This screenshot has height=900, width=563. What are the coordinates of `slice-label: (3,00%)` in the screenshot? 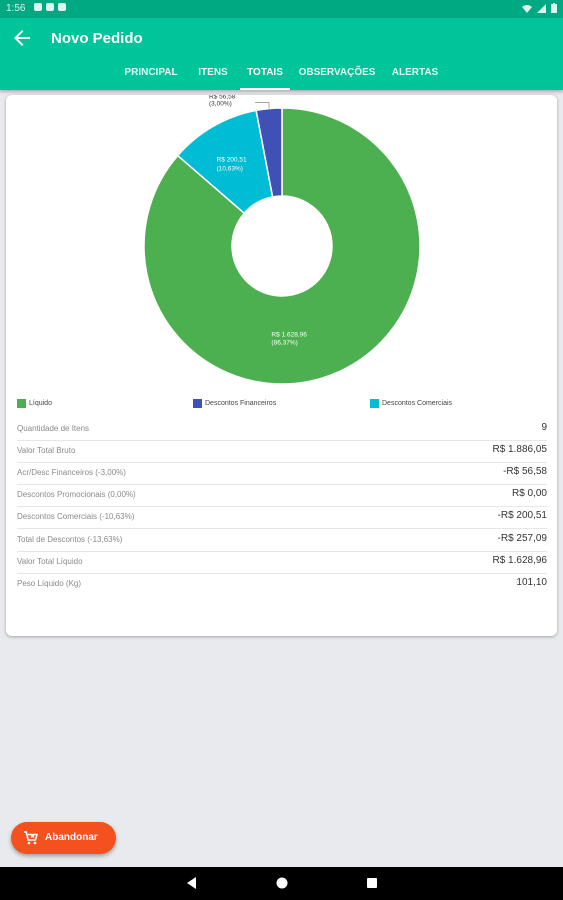 It's located at (220, 104).